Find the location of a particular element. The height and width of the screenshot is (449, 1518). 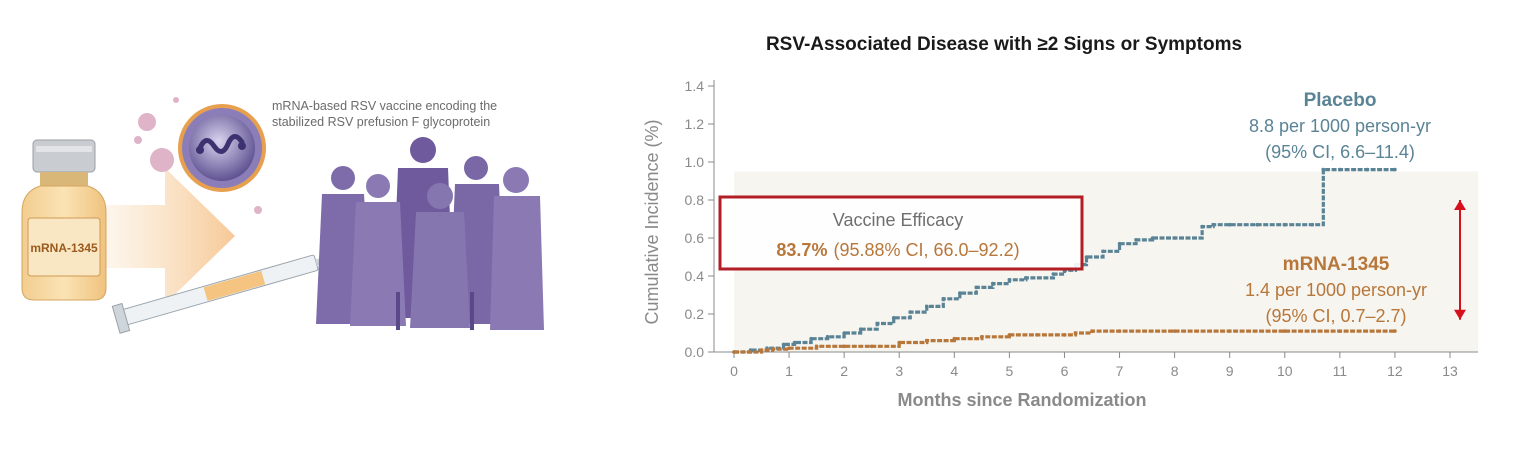

x-tick-label: 9 is located at coordinates (1230, 371).